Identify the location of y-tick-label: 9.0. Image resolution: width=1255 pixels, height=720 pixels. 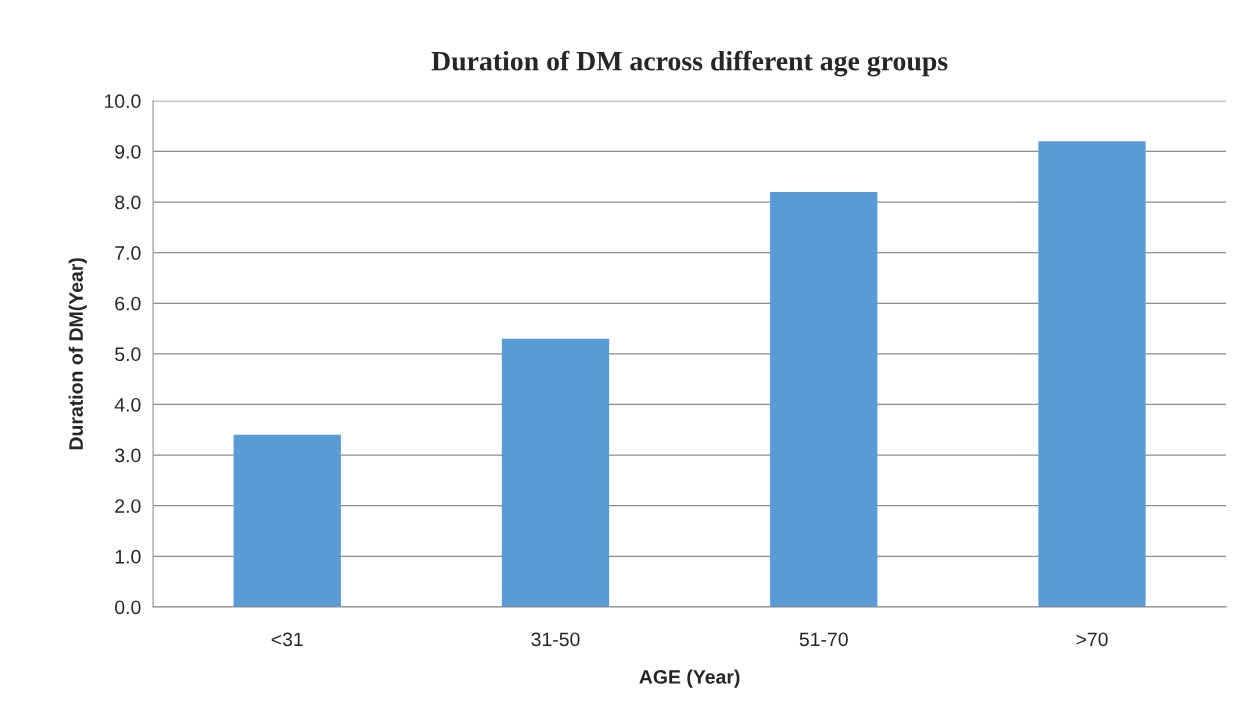
(128, 151).